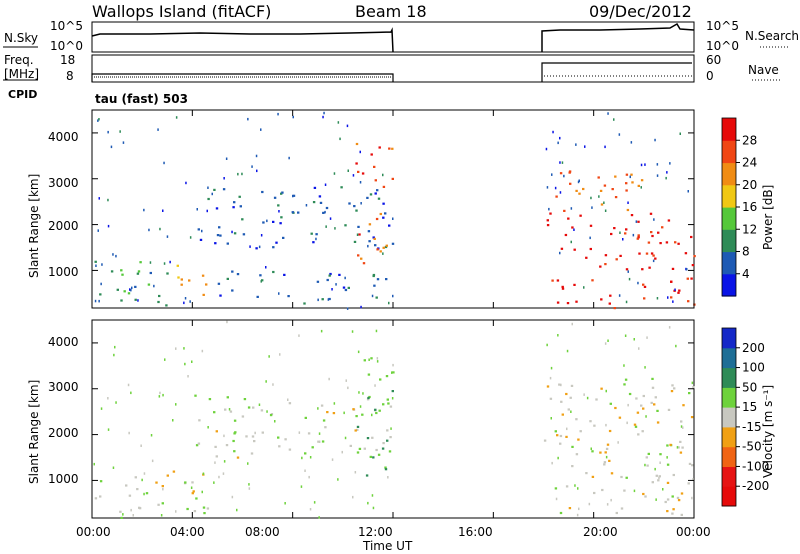 This screenshot has height=554, width=800. Describe the element at coordinates (729, 358) in the screenshot. I see `colorbar-swatch` at that location.